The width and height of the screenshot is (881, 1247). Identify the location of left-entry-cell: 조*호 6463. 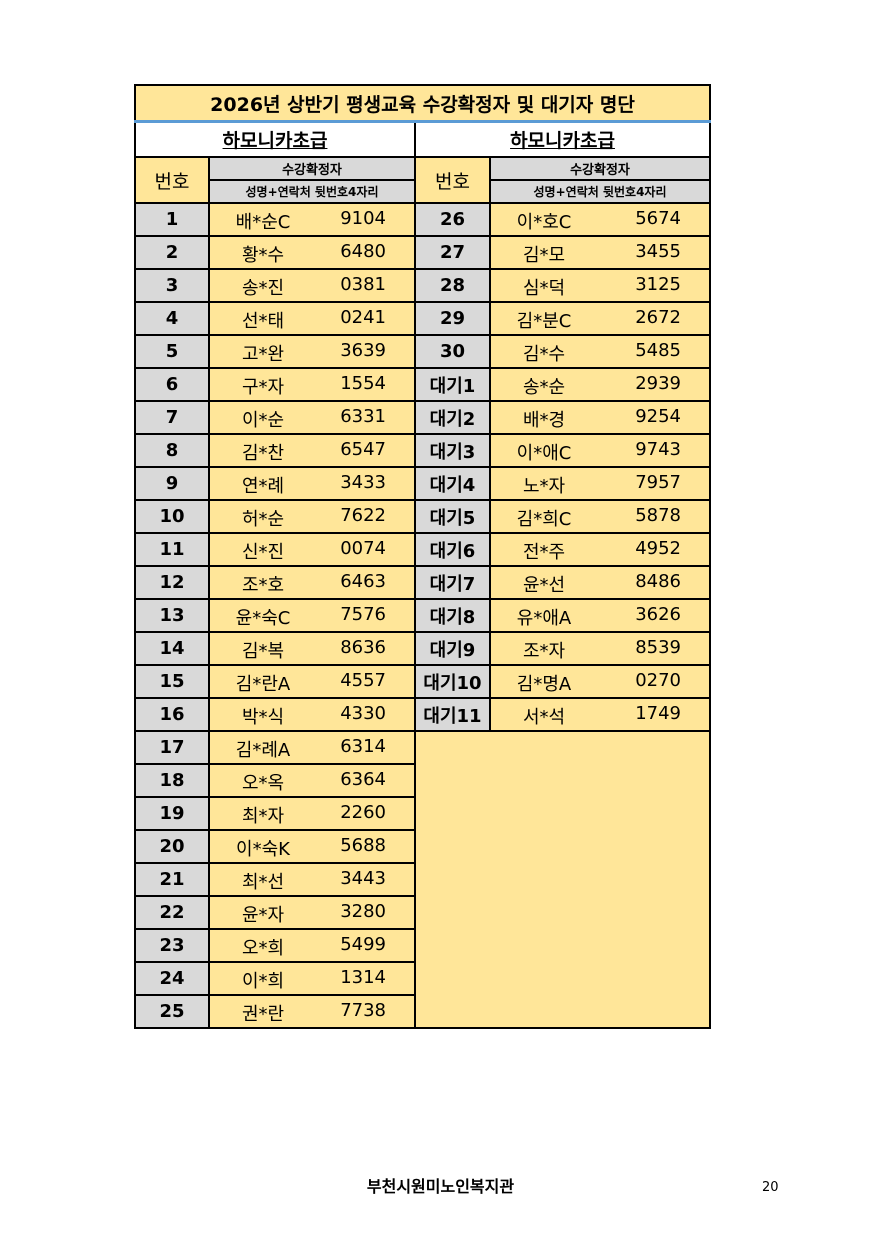
(312, 582).